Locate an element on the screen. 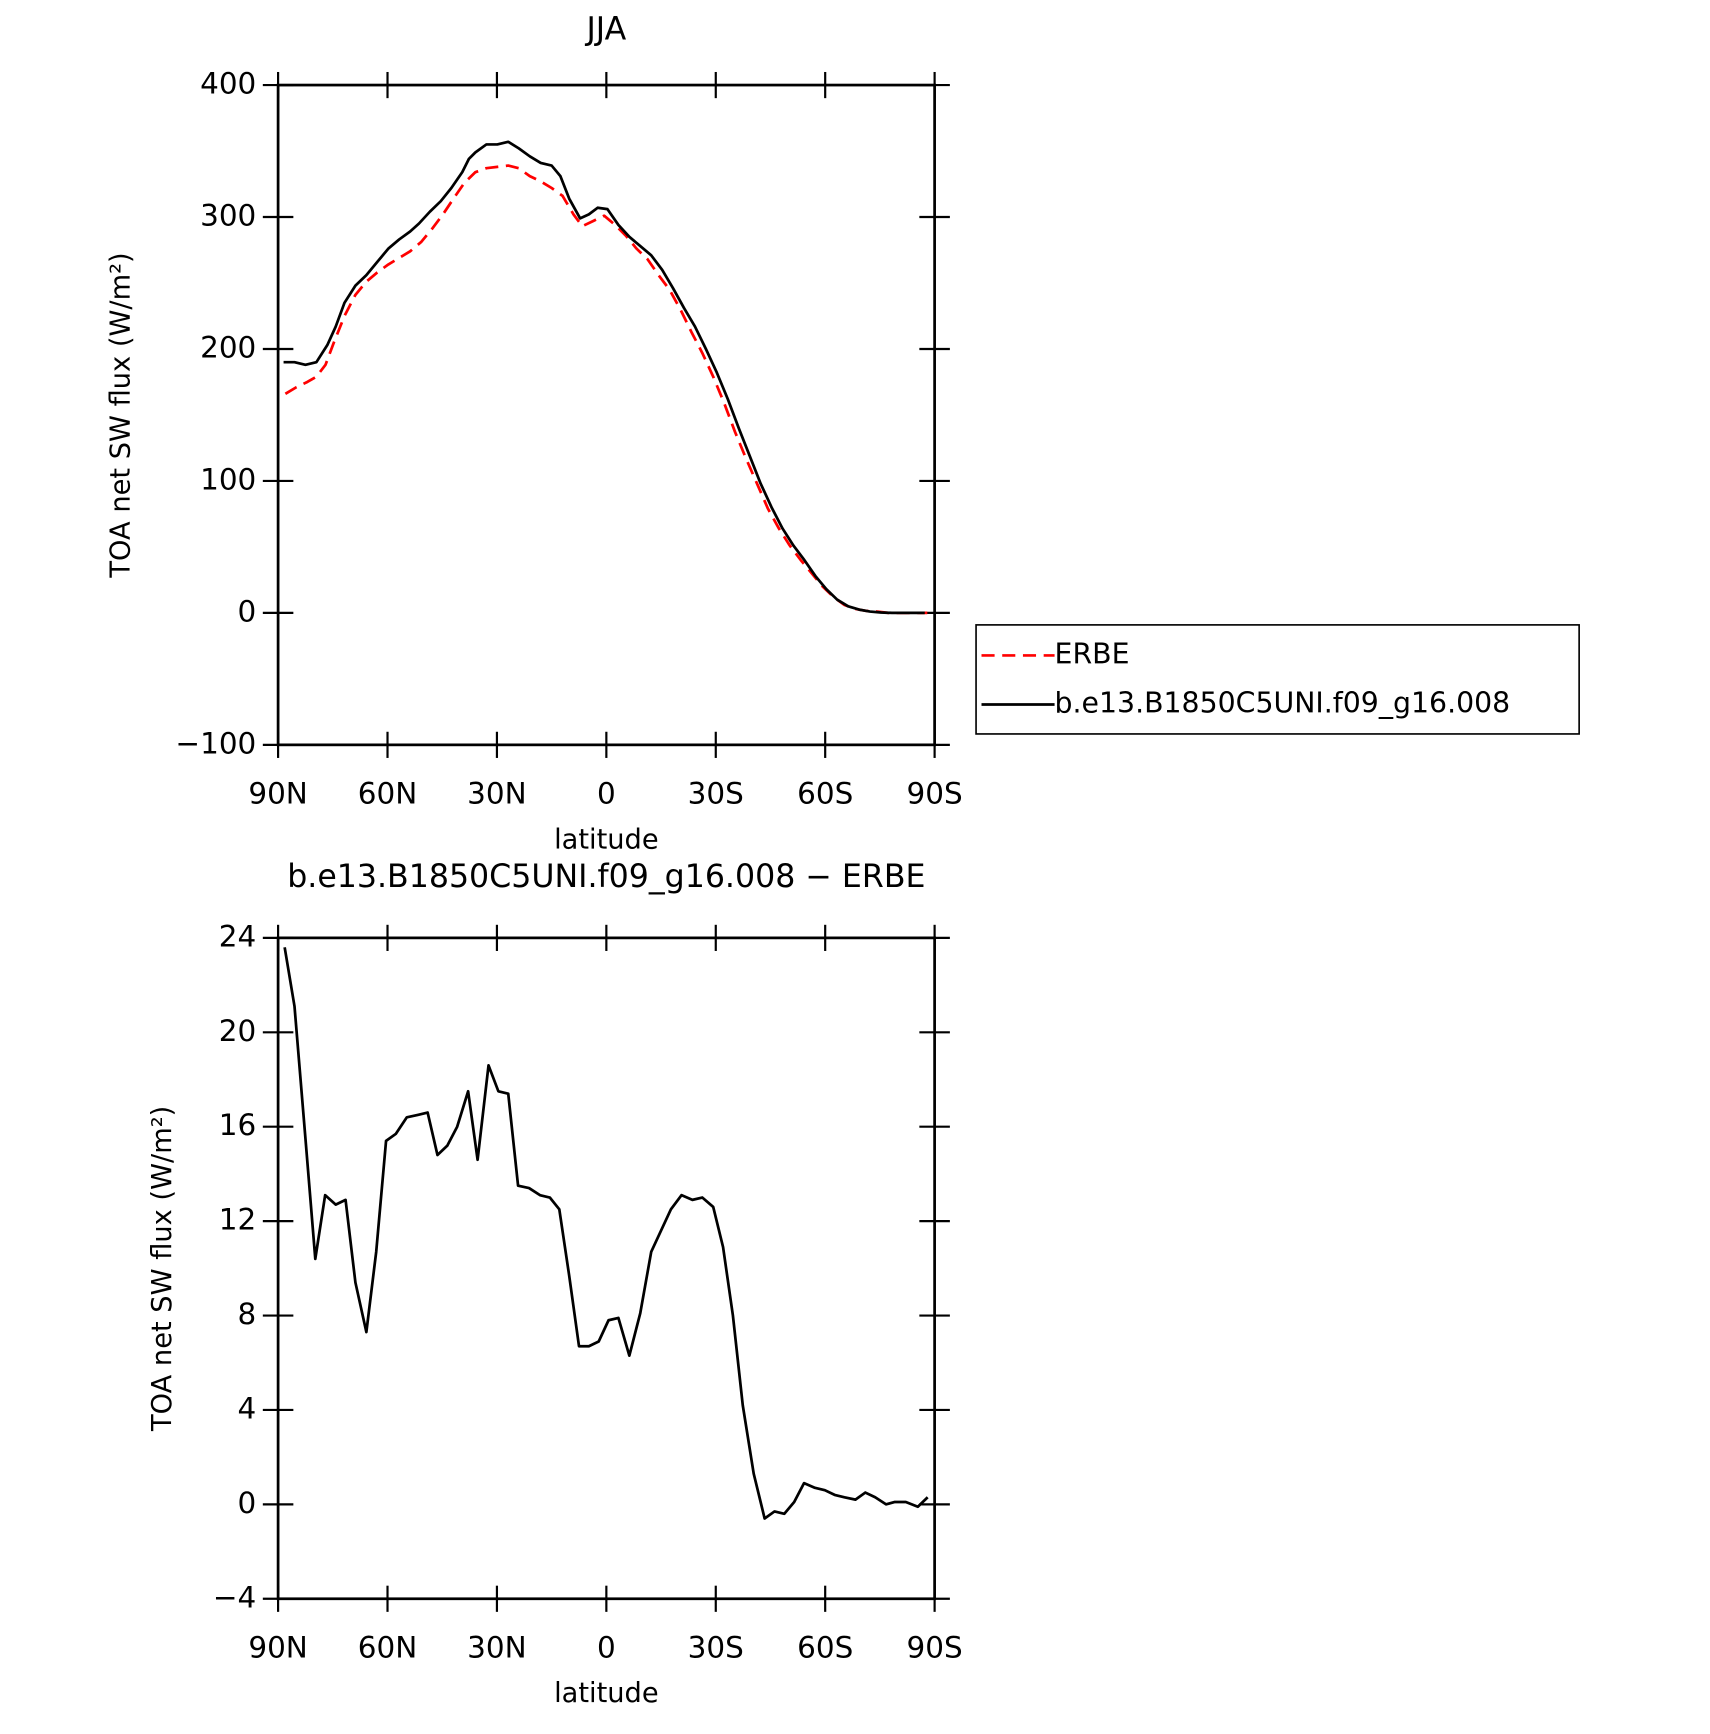  chart-title: b.e13.B1850C5UNI.f09_g16.008 − ERBE is located at coordinates (606, 877).